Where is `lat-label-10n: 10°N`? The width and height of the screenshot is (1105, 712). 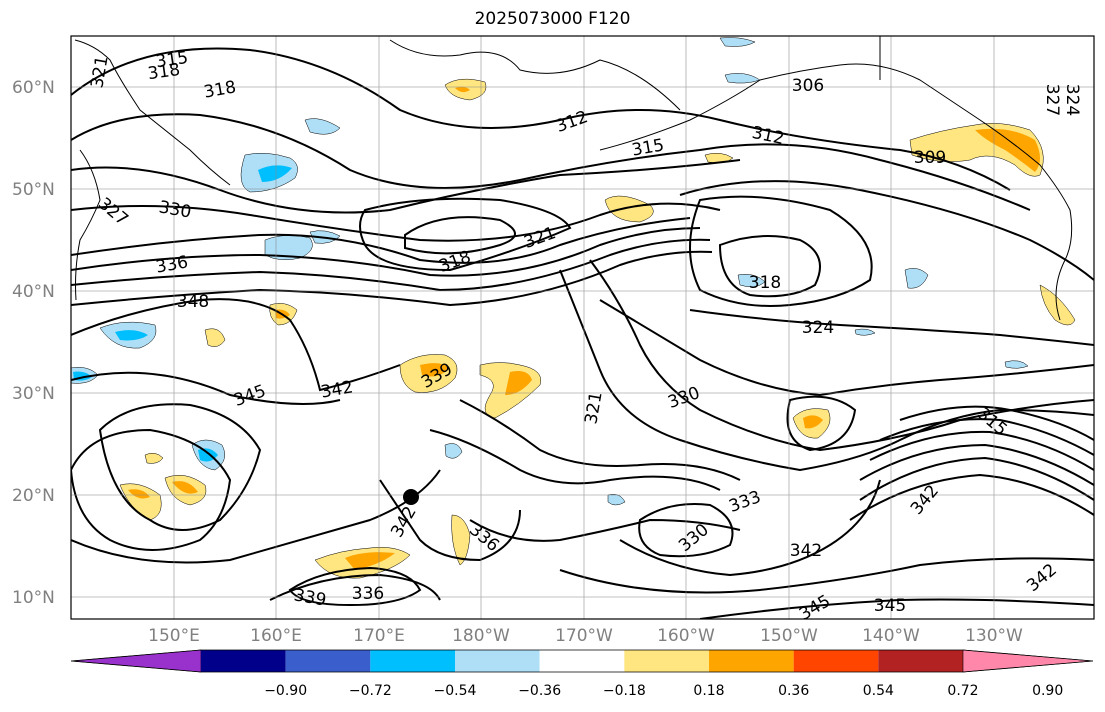
lat-label-10n: 10°N is located at coordinates (33, 598).